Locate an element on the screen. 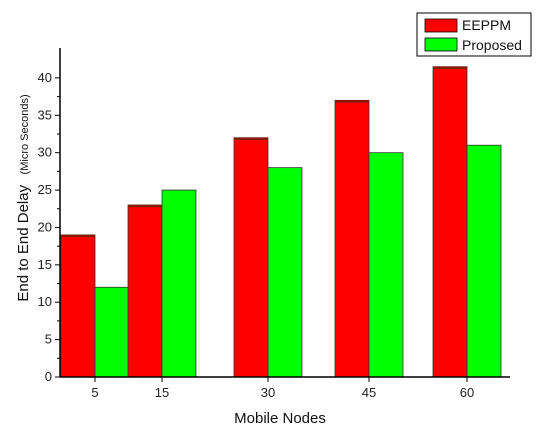 The height and width of the screenshot is (434, 550). x-tick-label: 5 is located at coordinates (94, 392).